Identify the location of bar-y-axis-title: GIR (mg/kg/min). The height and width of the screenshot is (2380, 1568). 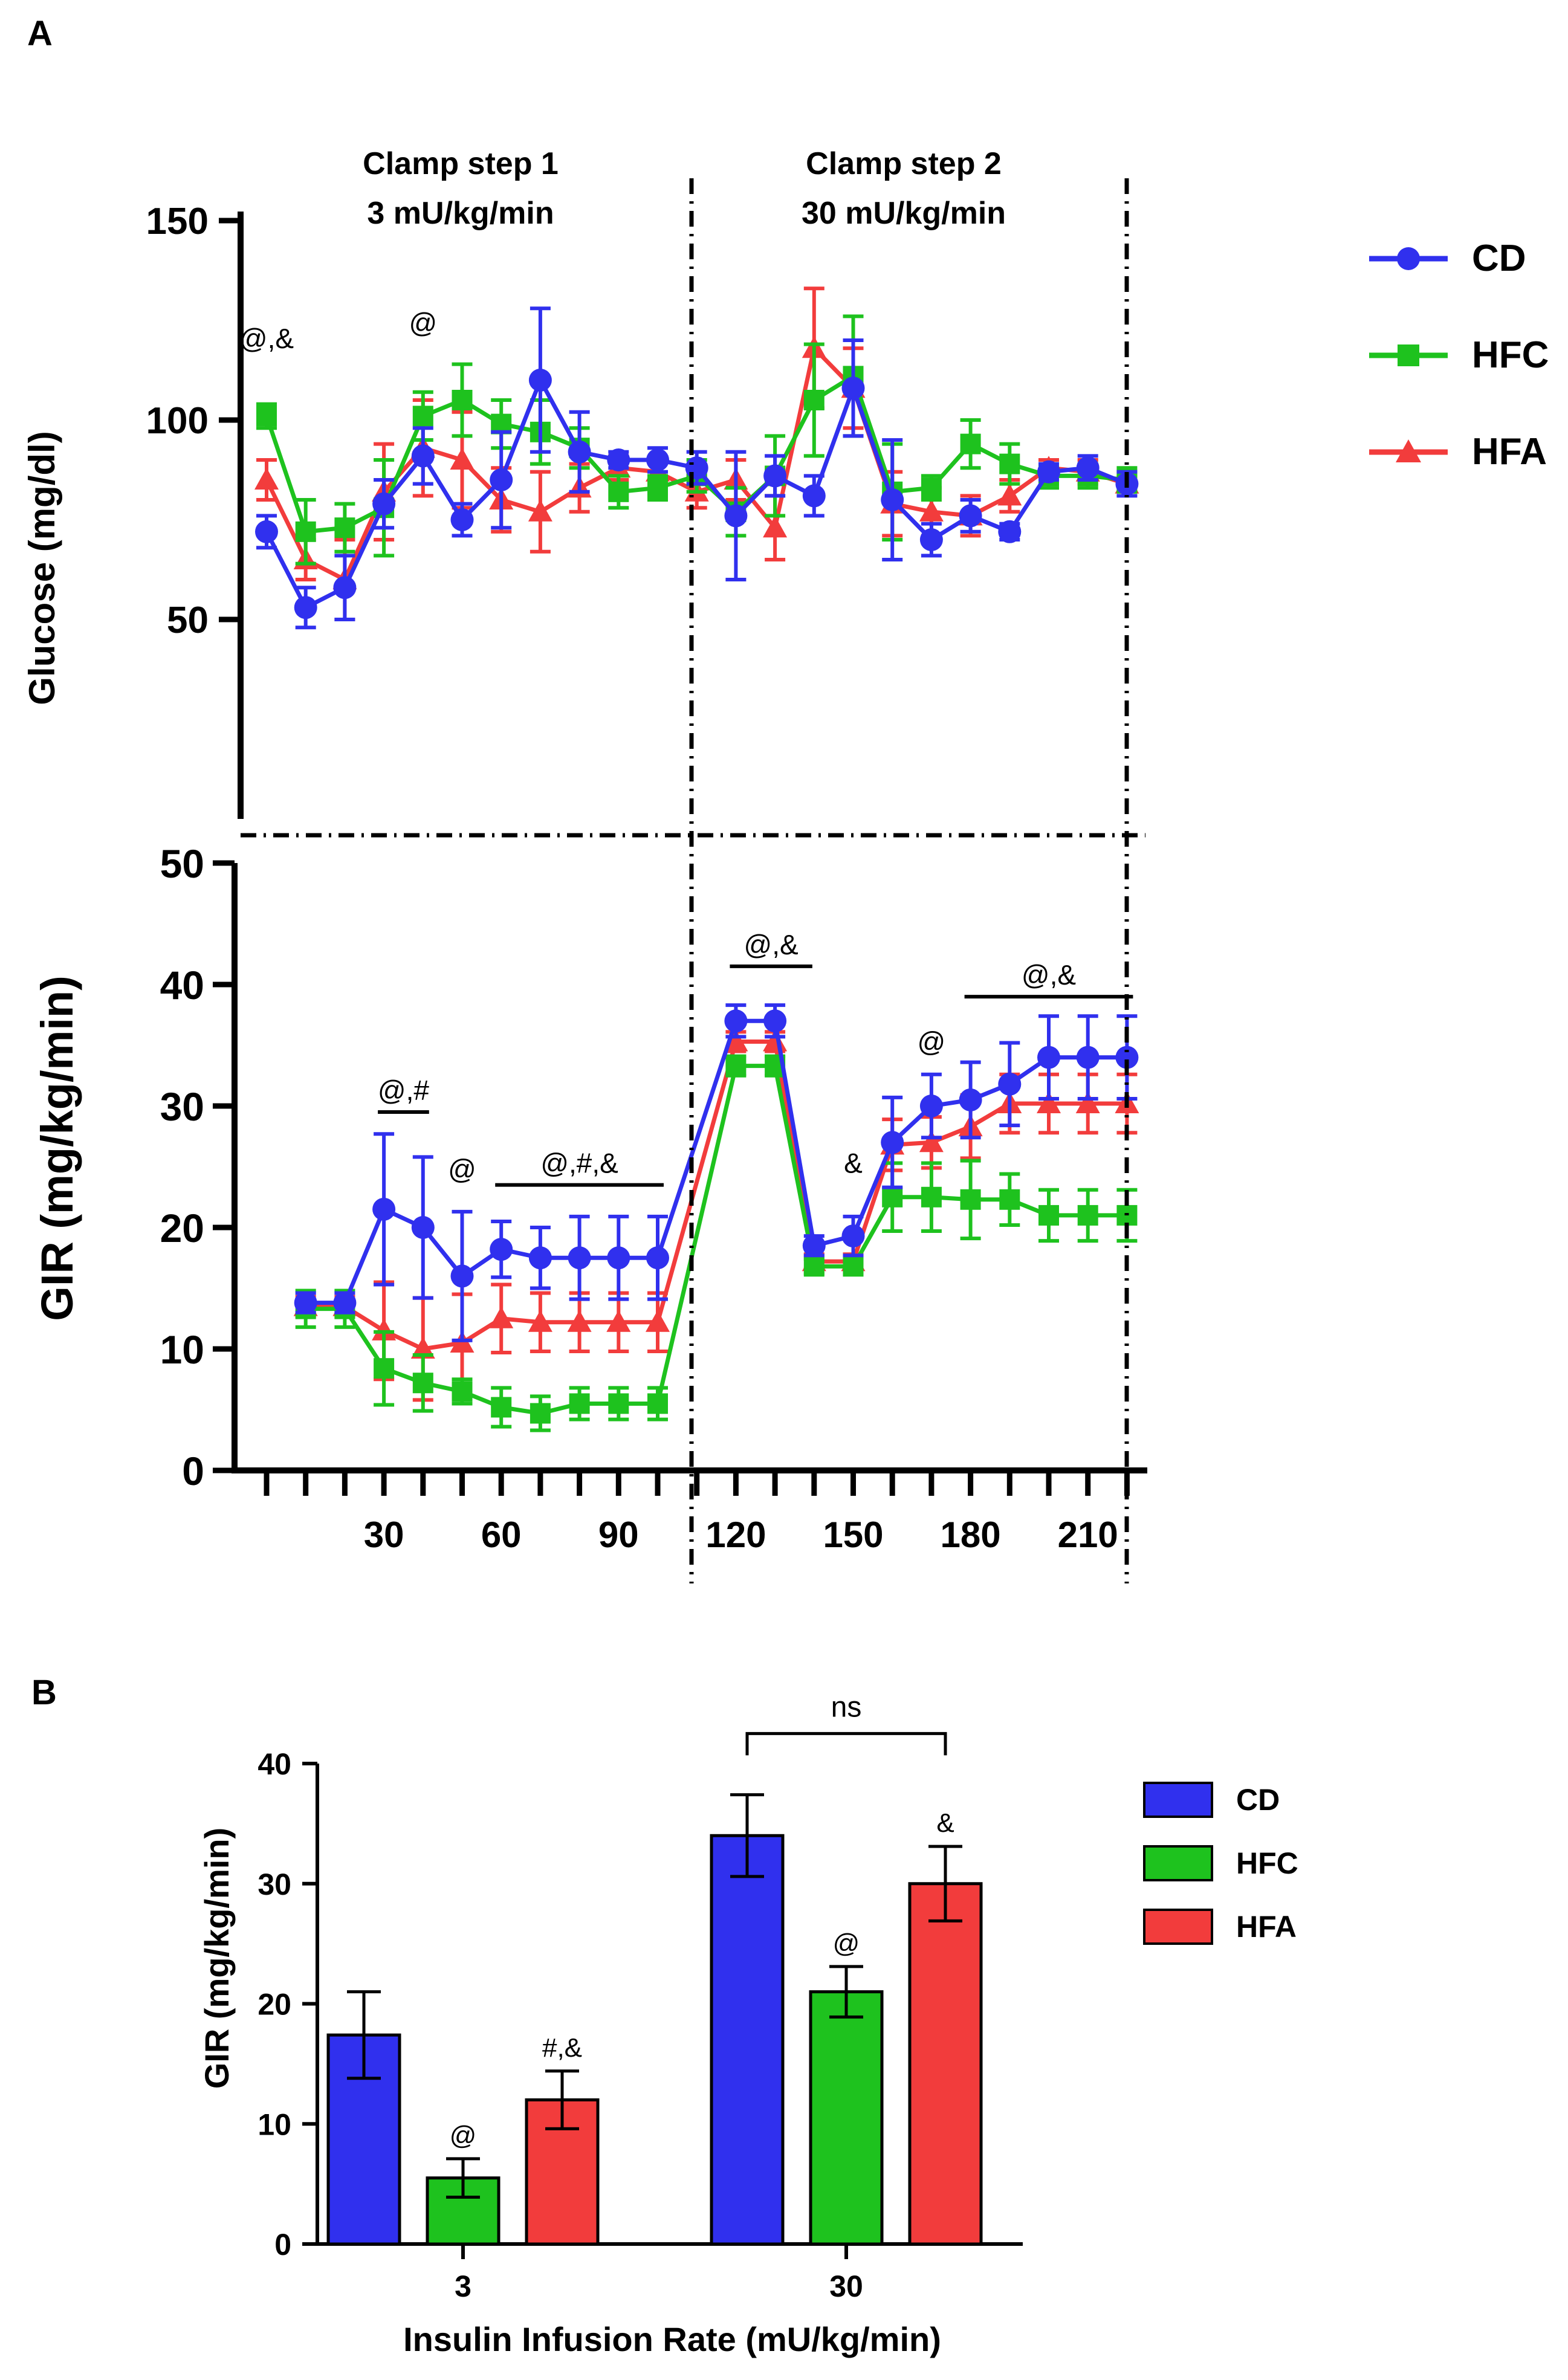
(217, 1958).